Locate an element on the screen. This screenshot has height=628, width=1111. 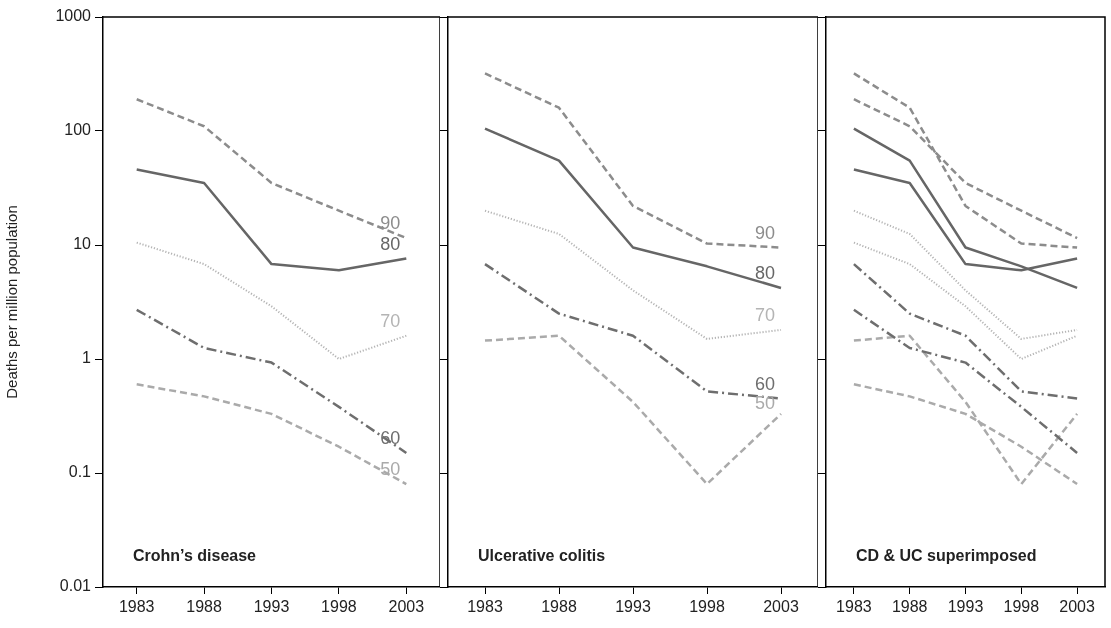
text: CD & UC superimposed is located at coordinates (946, 556).